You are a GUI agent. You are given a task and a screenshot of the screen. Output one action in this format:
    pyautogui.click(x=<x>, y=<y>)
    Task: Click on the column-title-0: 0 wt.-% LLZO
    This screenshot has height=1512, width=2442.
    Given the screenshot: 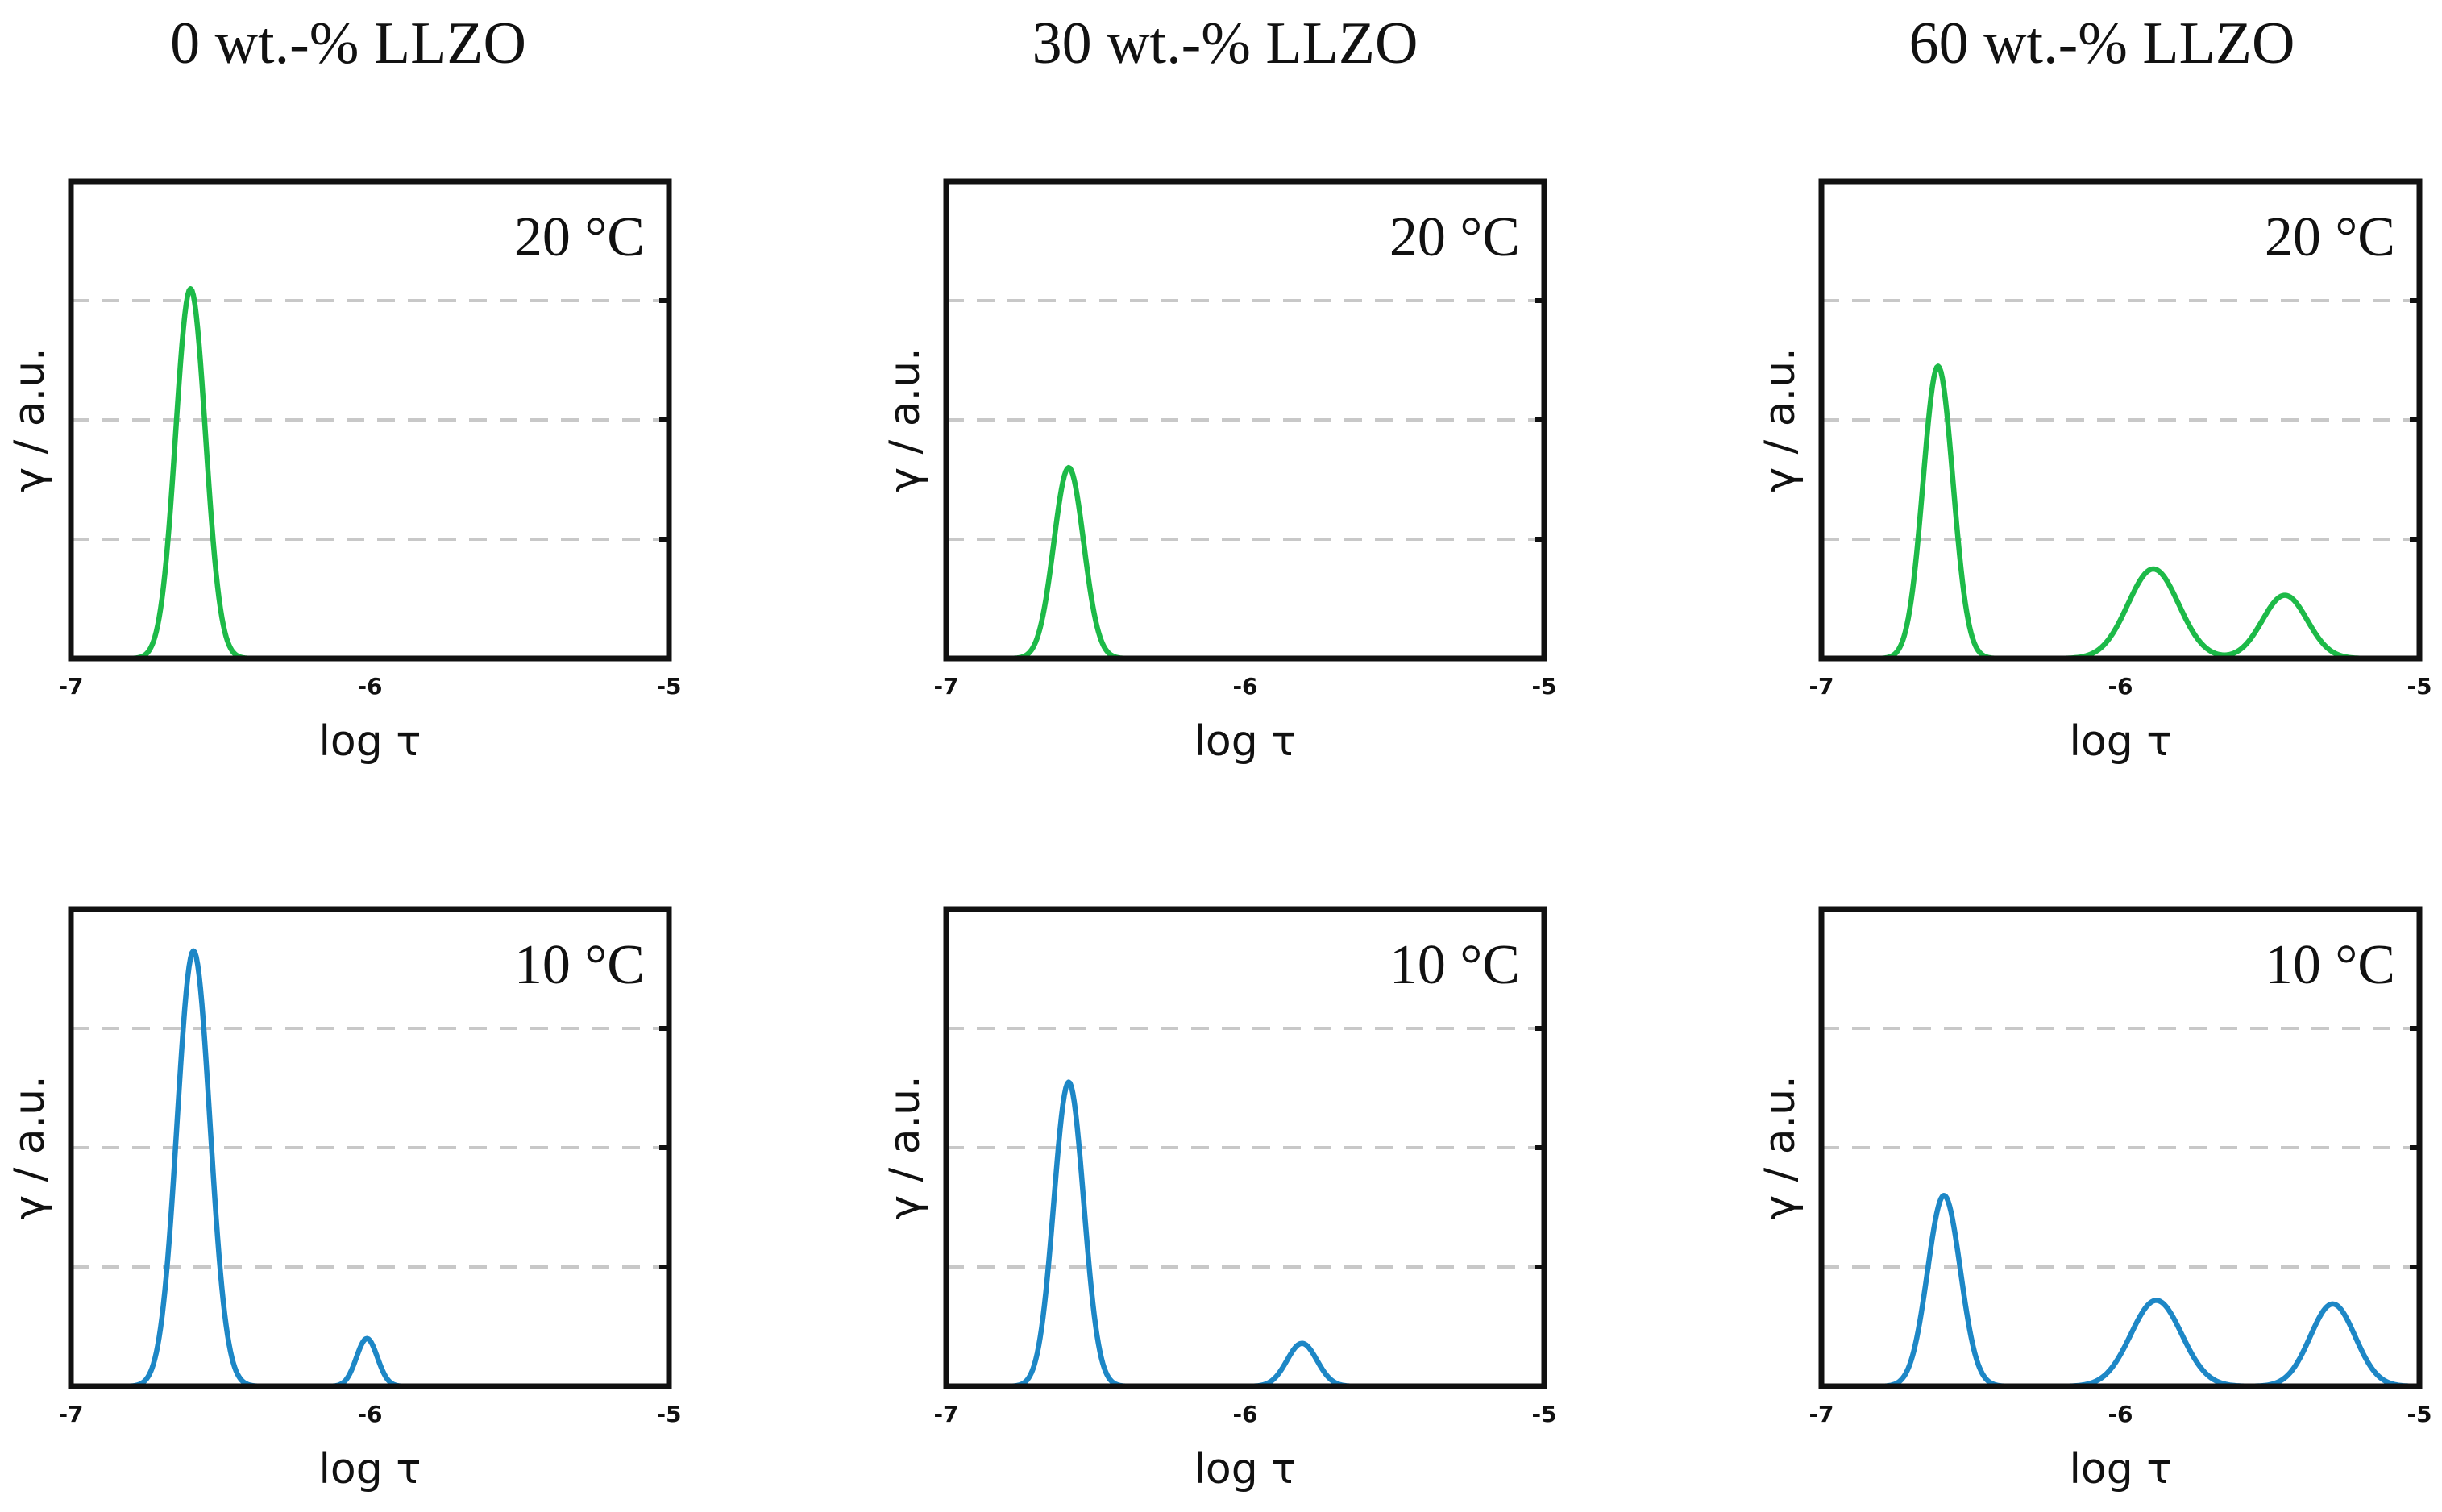 What is the action you would take?
    pyautogui.click(x=348, y=43)
    